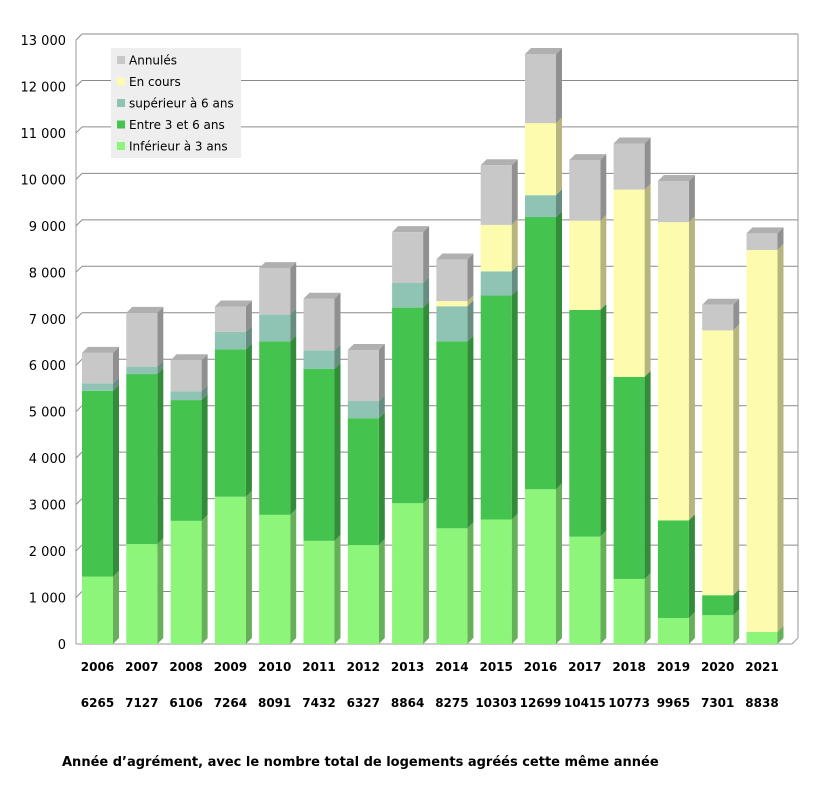 Image resolution: width=824 pixels, height=796 pixels. Describe the element at coordinates (62, 645) in the screenshot. I see `y-tick-label: 0` at that location.